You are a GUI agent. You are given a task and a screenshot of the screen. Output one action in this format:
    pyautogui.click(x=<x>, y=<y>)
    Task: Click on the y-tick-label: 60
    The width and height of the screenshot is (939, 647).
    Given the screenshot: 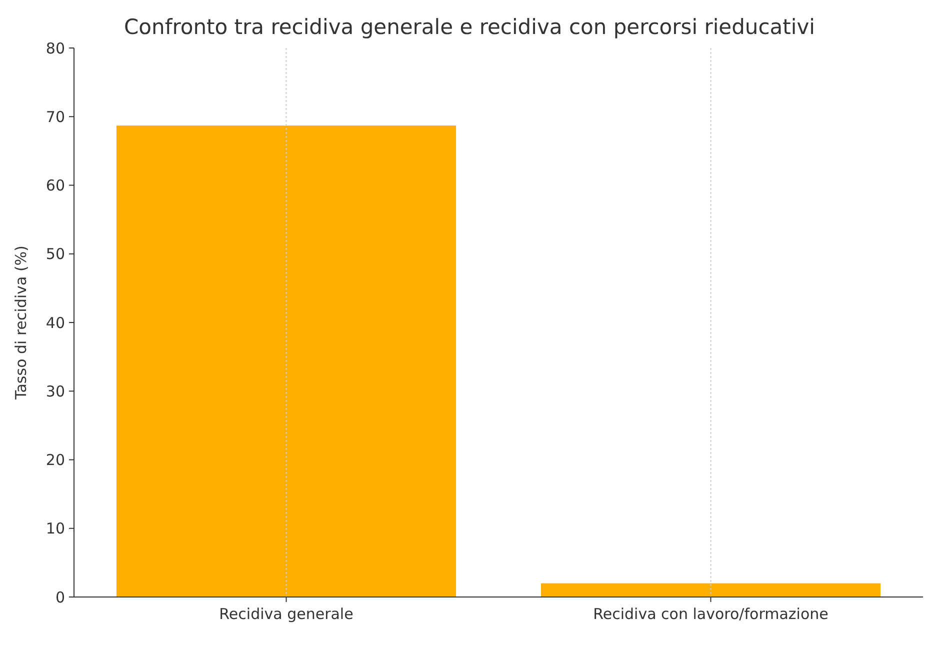 What is the action you would take?
    pyautogui.click(x=55, y=185)
    